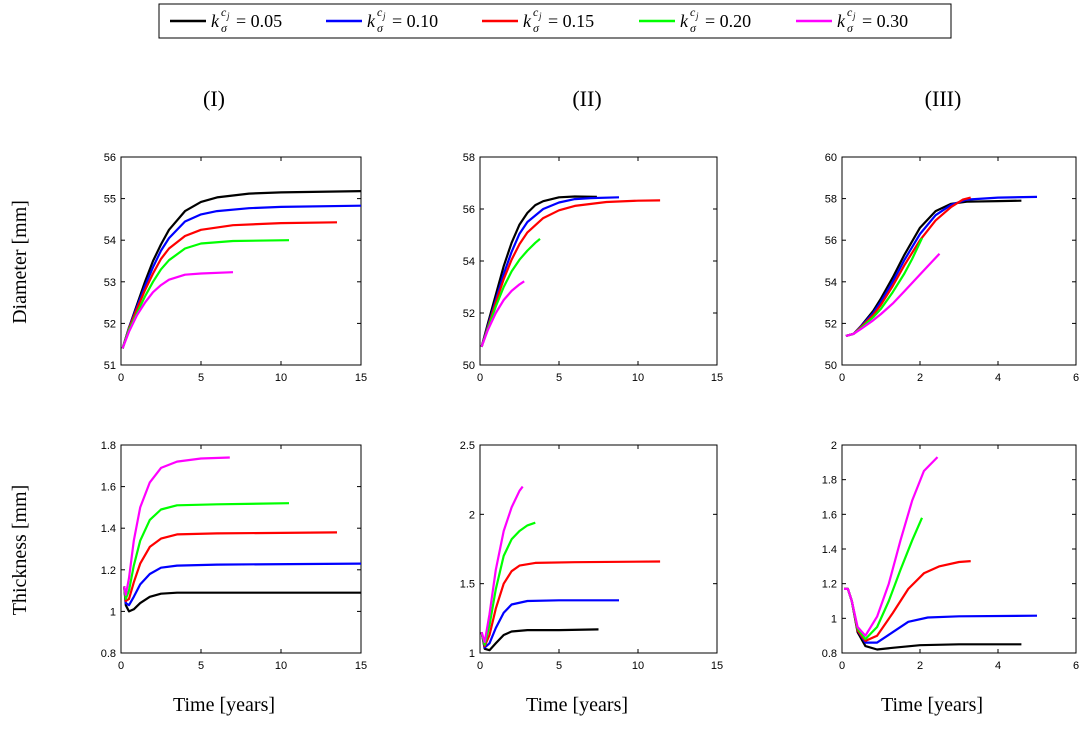 Image resolution: width=1084 pixels, height=730 pixels. I want to click on legend-item: k σc j = 0.05, so click(226, 20).